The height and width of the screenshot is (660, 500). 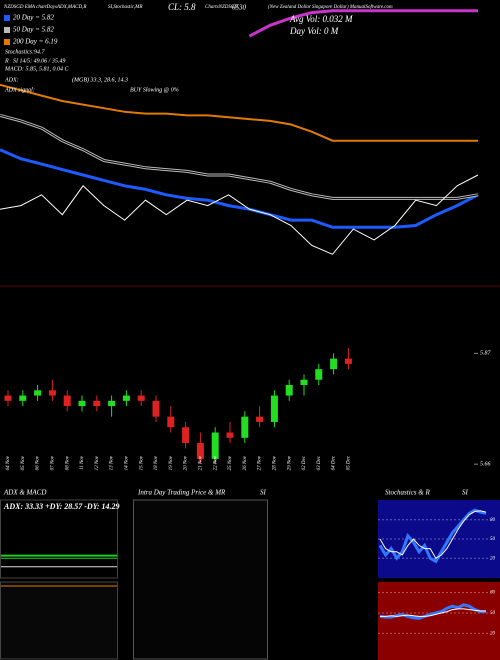 What do you see at coordinates (33, 18) in the screenshot?
I see `legend-label: 20 Day = 5.82` at bounding box center [33, 18].